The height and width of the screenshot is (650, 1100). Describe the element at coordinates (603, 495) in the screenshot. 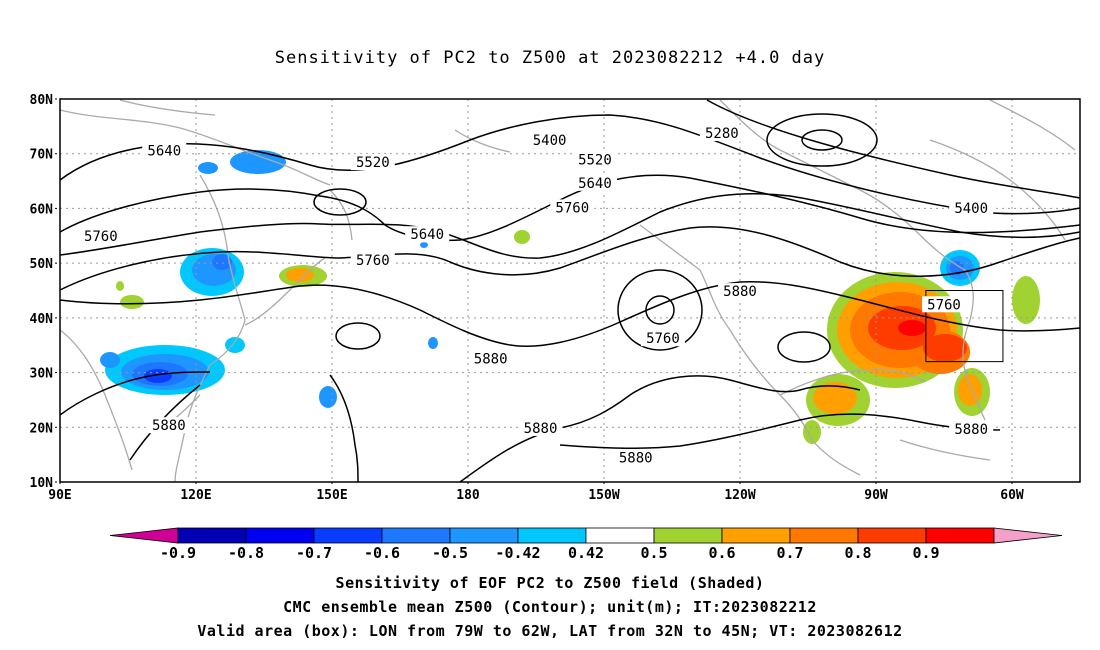

I see `longitude-label: 150W` at that location.